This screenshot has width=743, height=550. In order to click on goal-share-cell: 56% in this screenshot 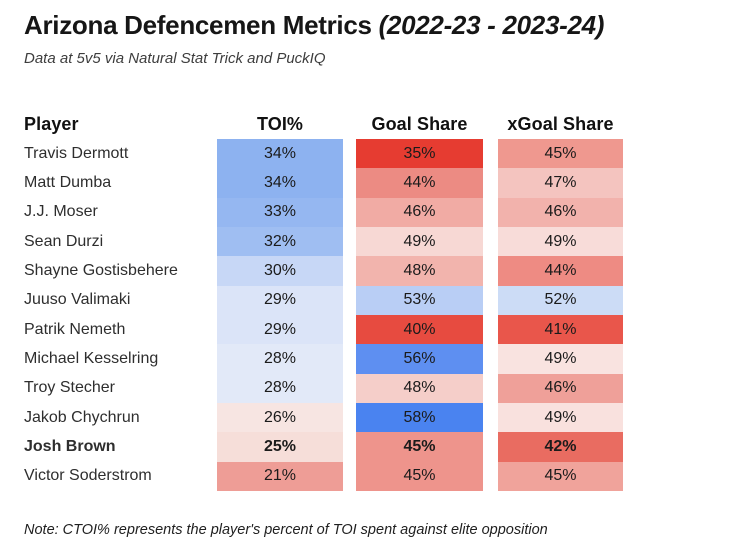, I will do `click(419, 359)`.